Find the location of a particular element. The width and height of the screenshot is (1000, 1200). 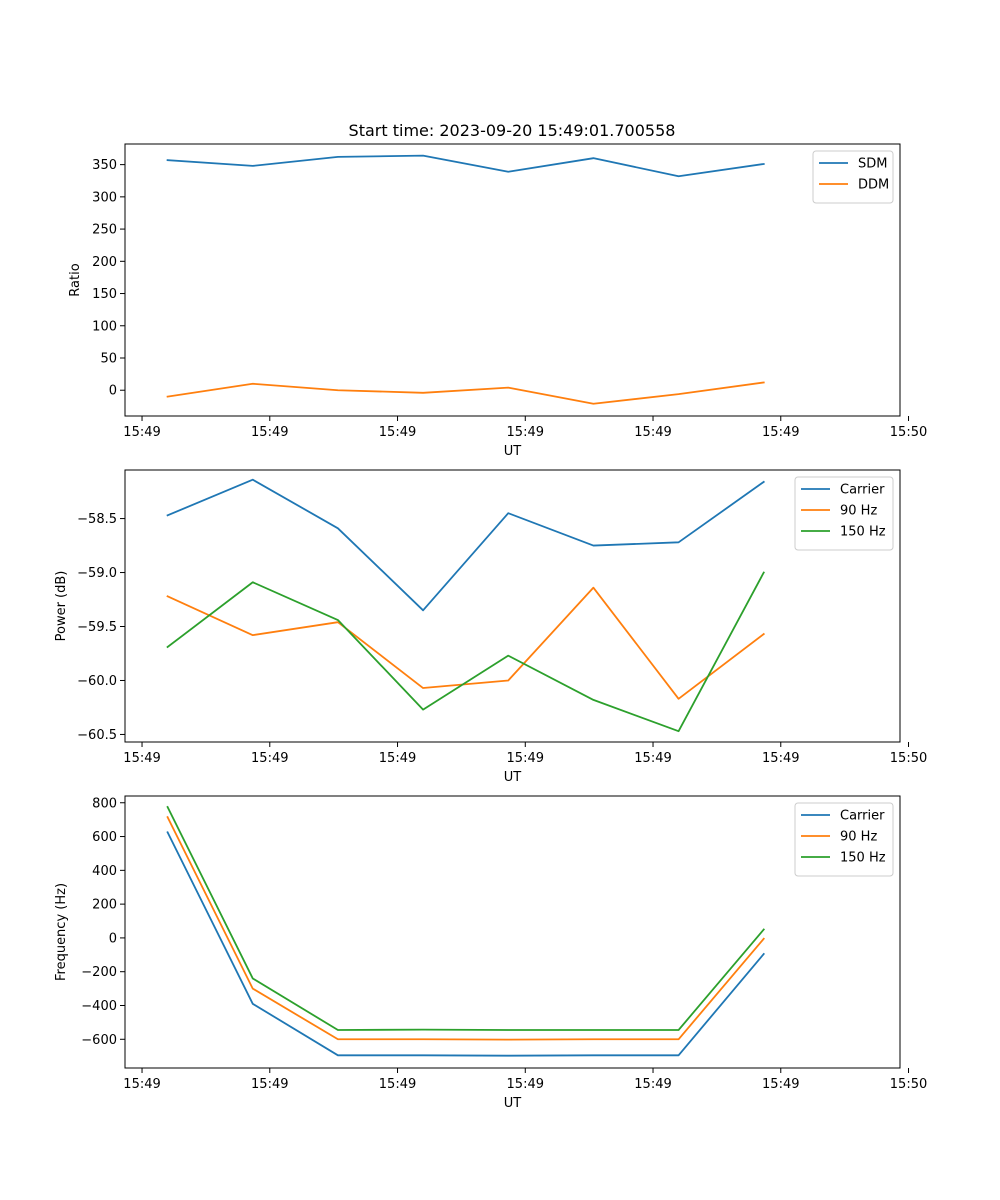

y-tick-label: 300 is located at coordinates (104, 197).